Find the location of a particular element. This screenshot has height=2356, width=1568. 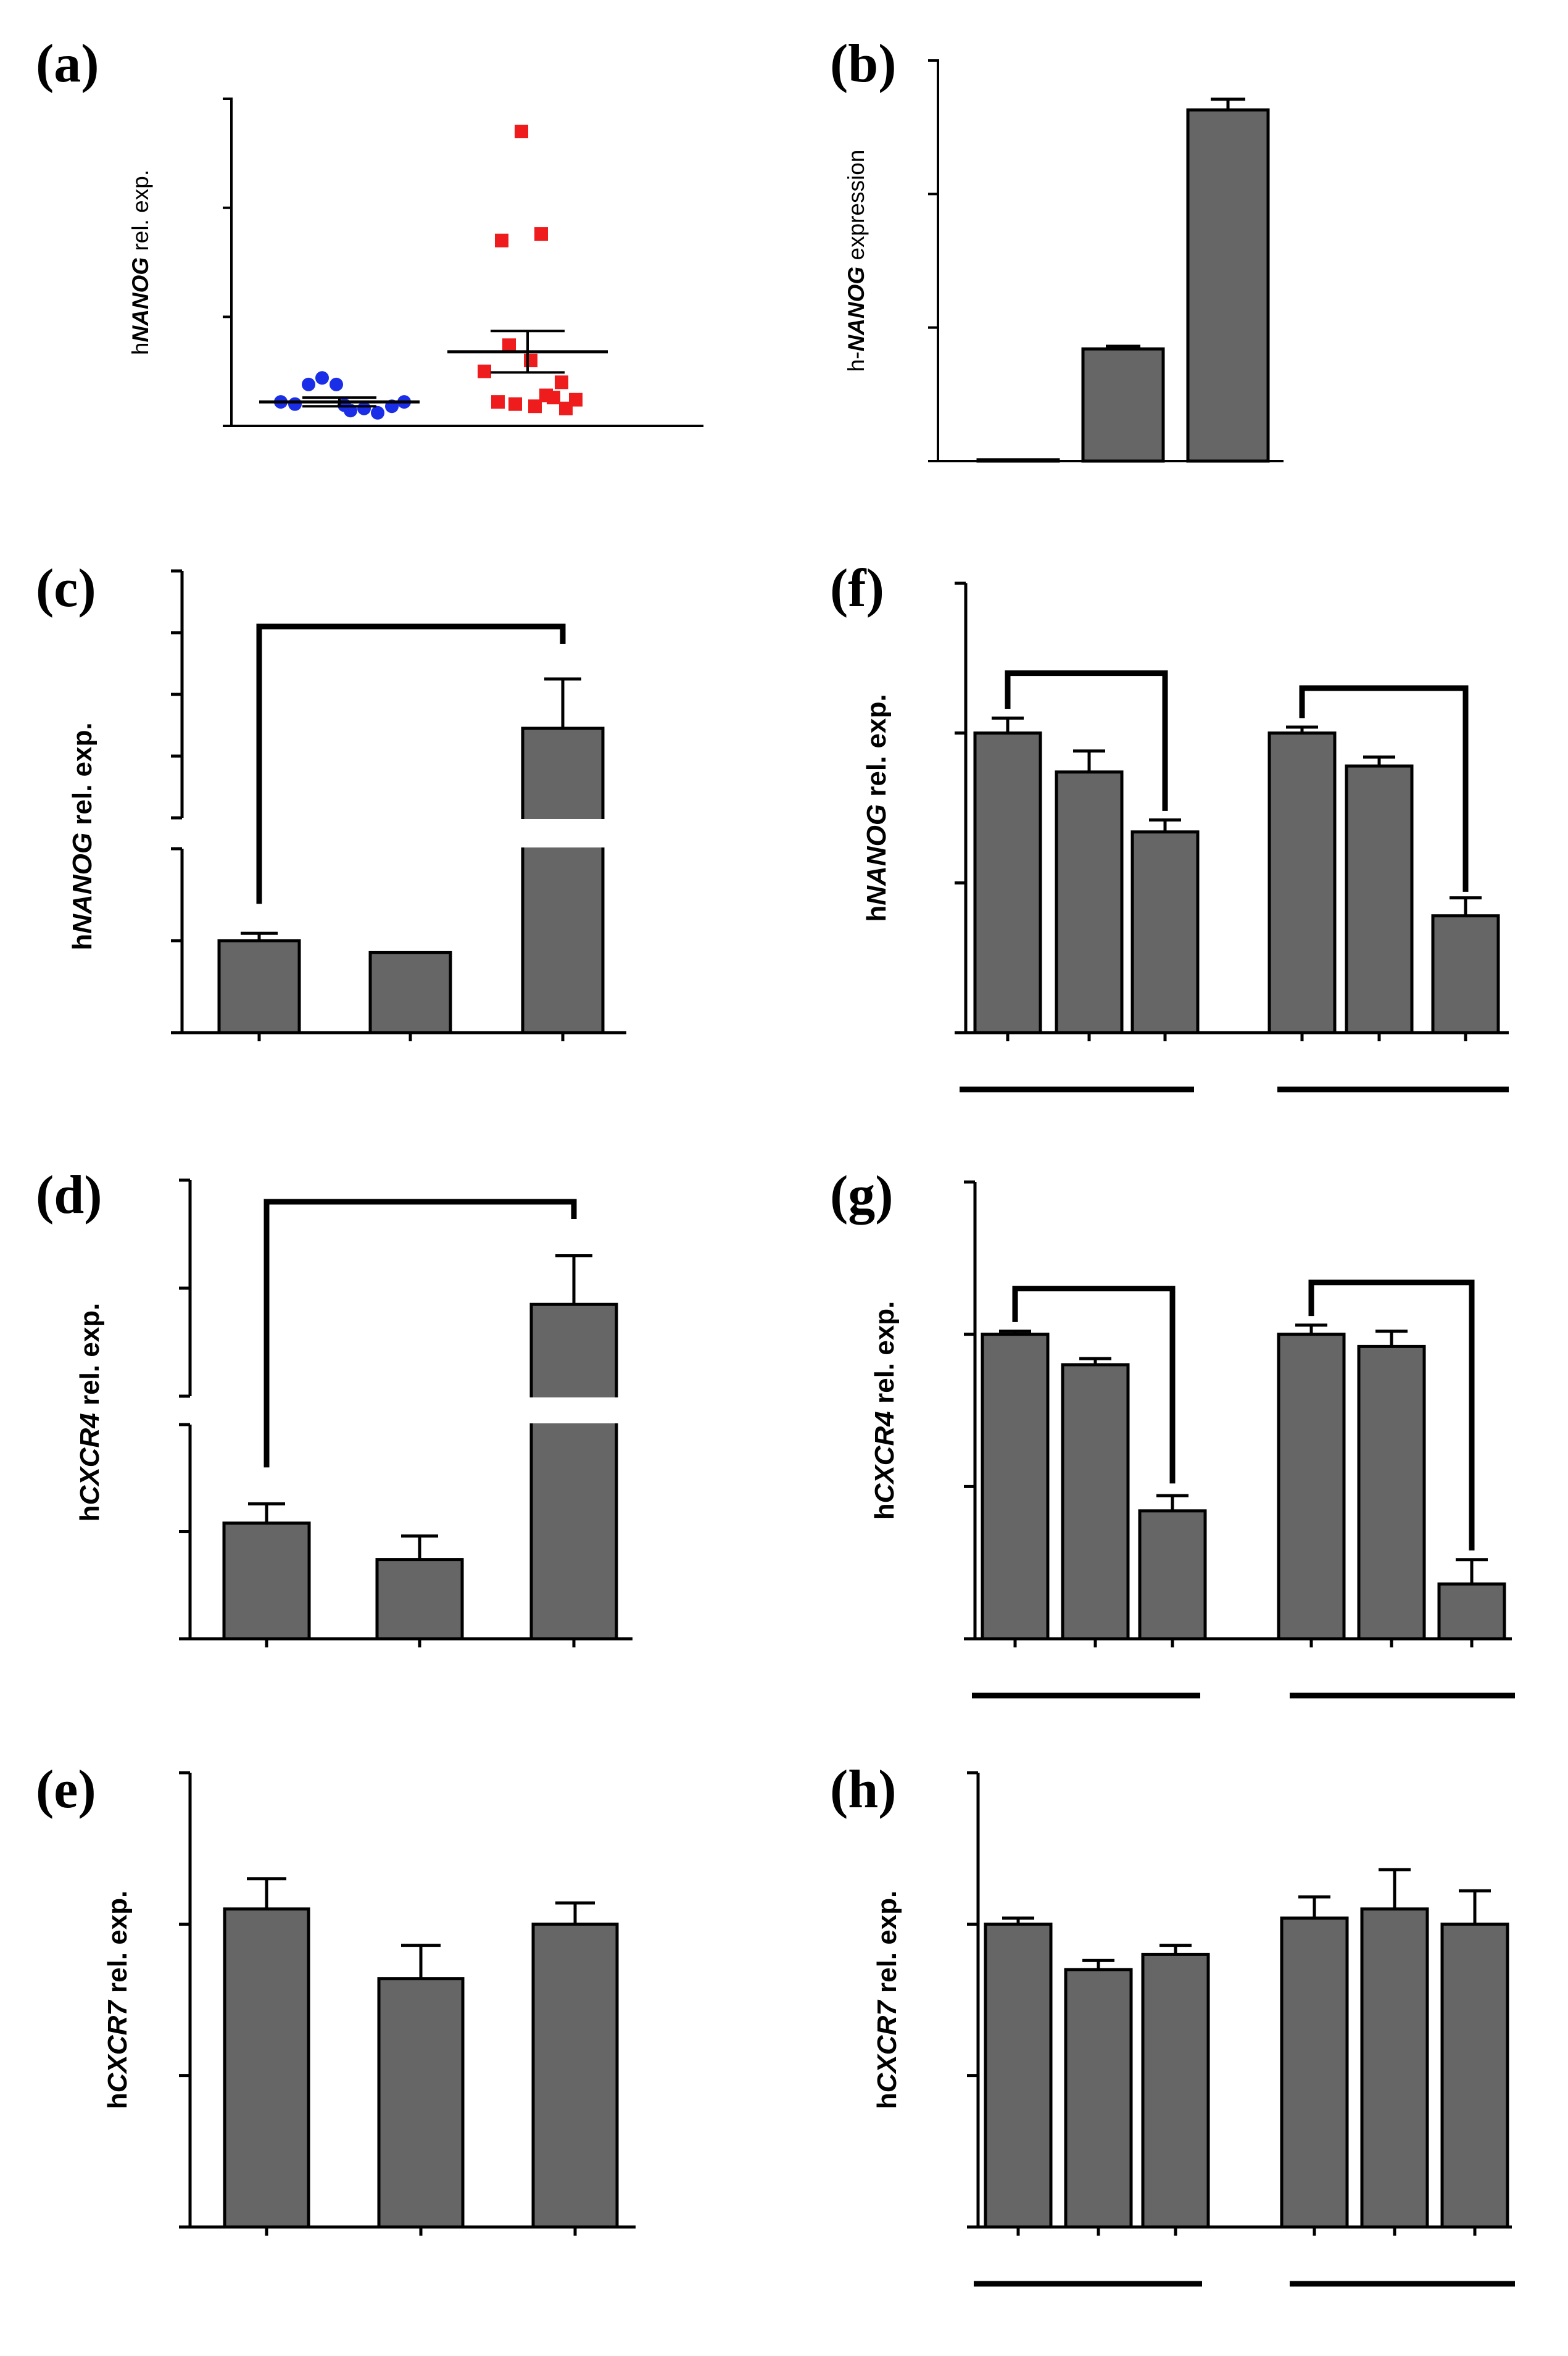

panel-c: (c) hNANOG rel. exp. is located at coordinates (331, 800).